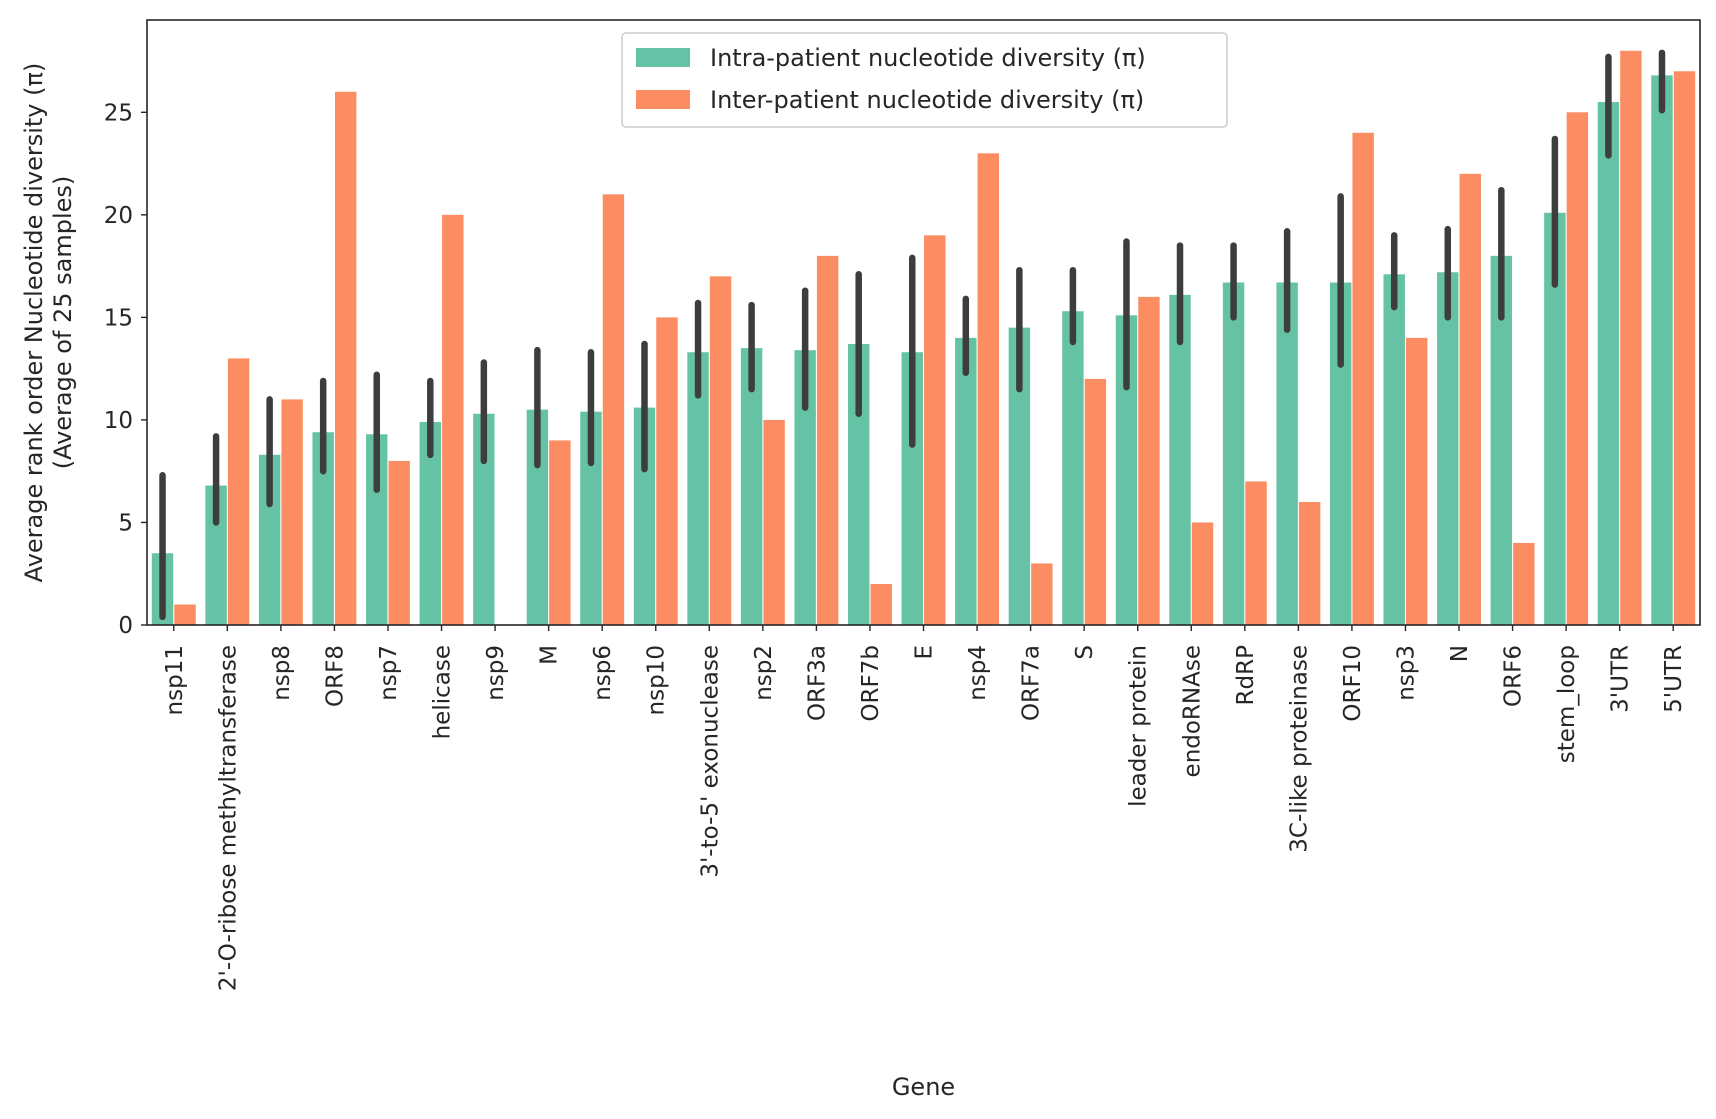  Describe the element at coordinates (496, 673) in the screenshot. I see `x-tick-label: nsp9` at that location.